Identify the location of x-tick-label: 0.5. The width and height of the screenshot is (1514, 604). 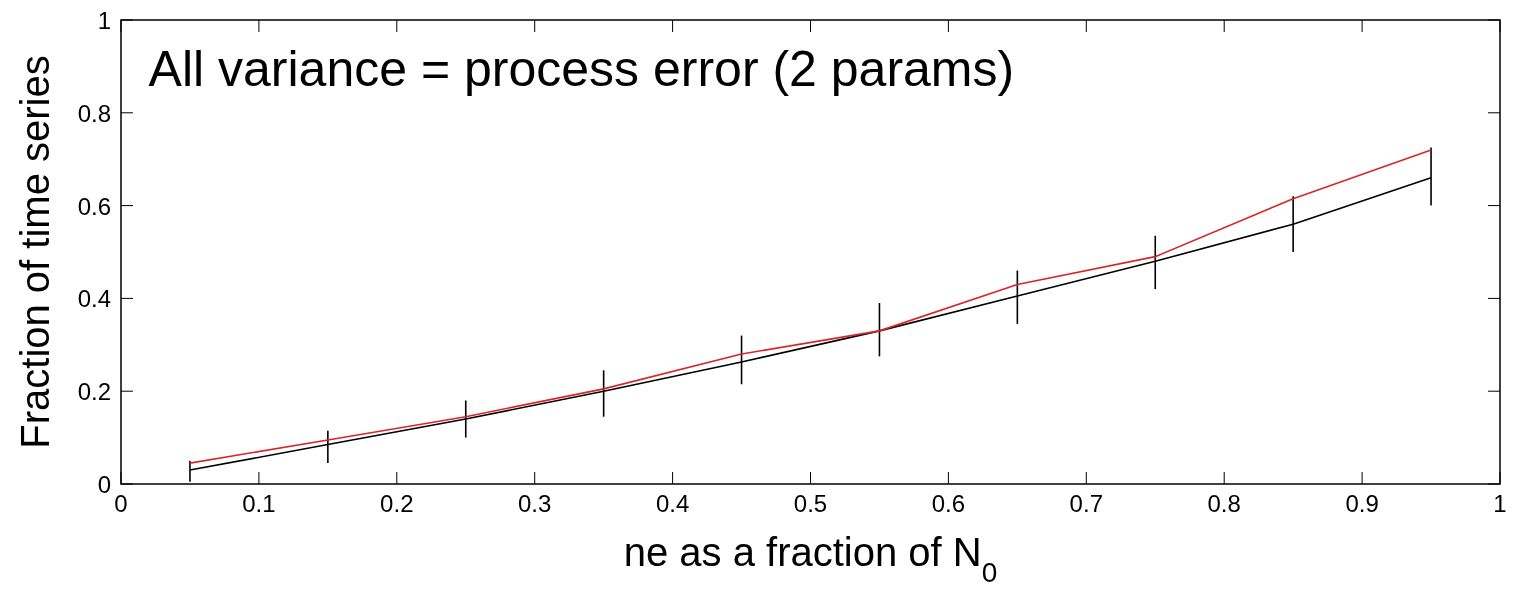
(810, 503).